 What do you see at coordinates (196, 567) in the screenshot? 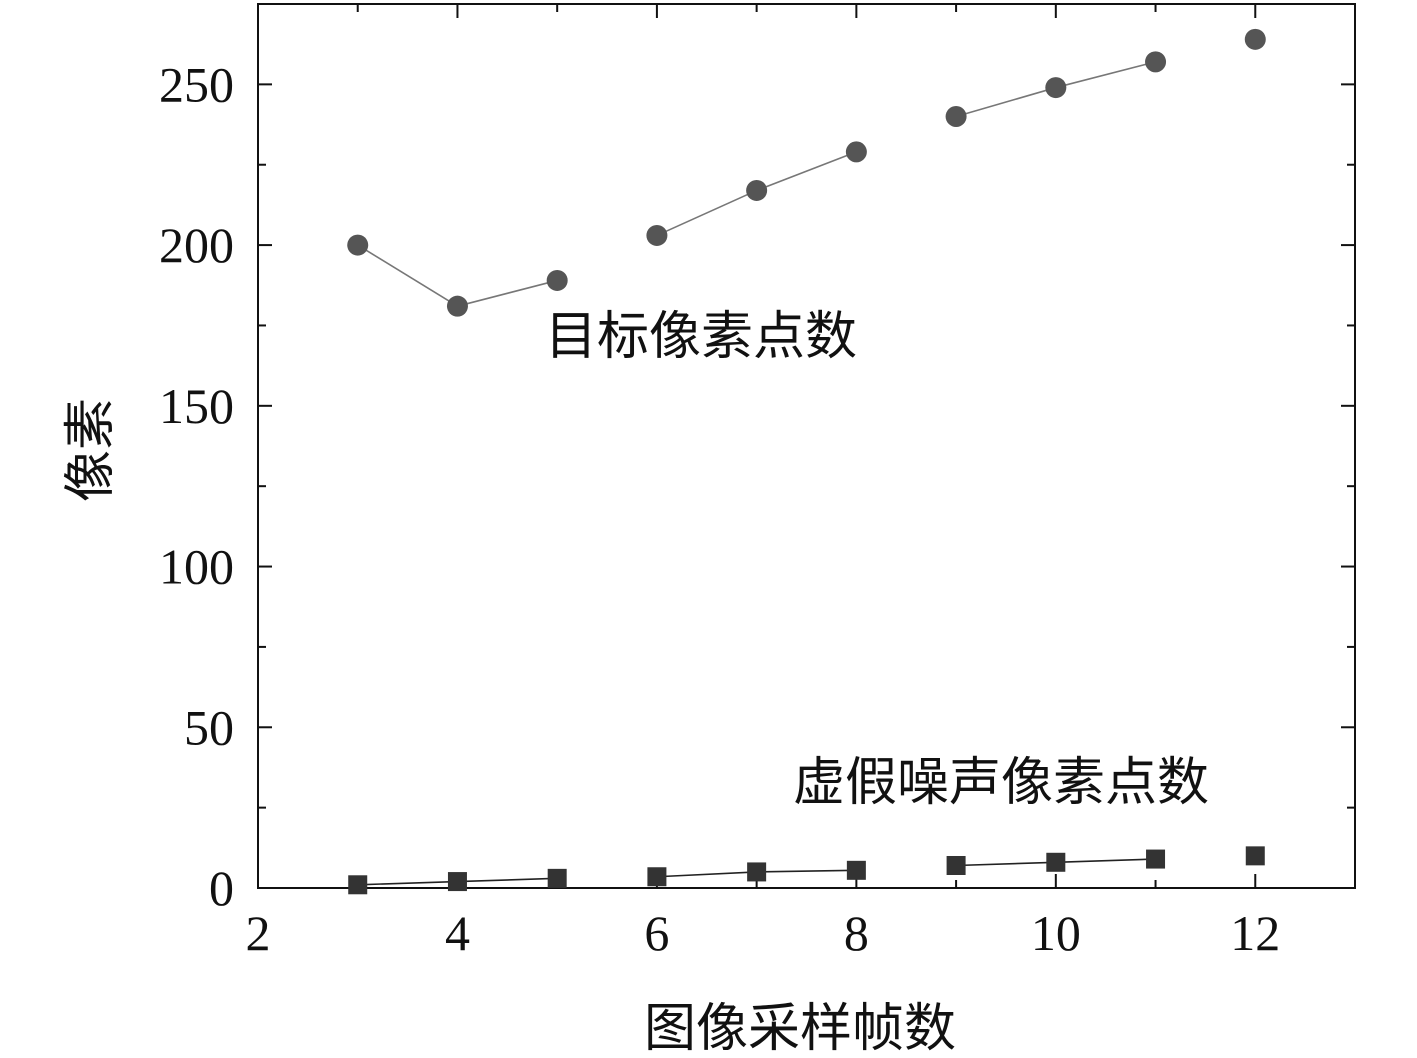
I see `y-tick-label: 100` at bounding box center [196, 567].